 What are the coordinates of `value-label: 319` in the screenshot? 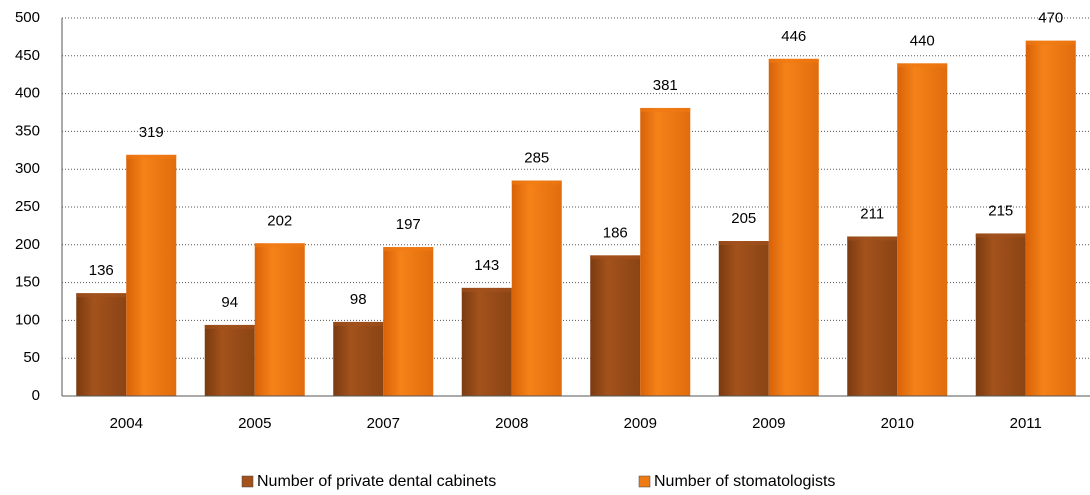 It's located at (151, 132).